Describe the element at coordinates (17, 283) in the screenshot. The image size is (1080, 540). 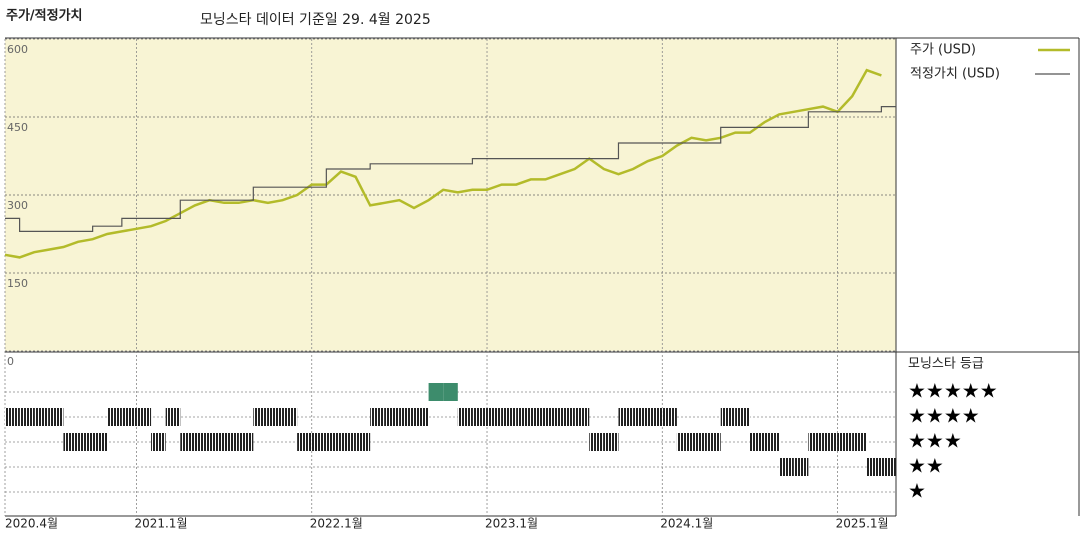
I see `y-tick-label: 150` at that location.